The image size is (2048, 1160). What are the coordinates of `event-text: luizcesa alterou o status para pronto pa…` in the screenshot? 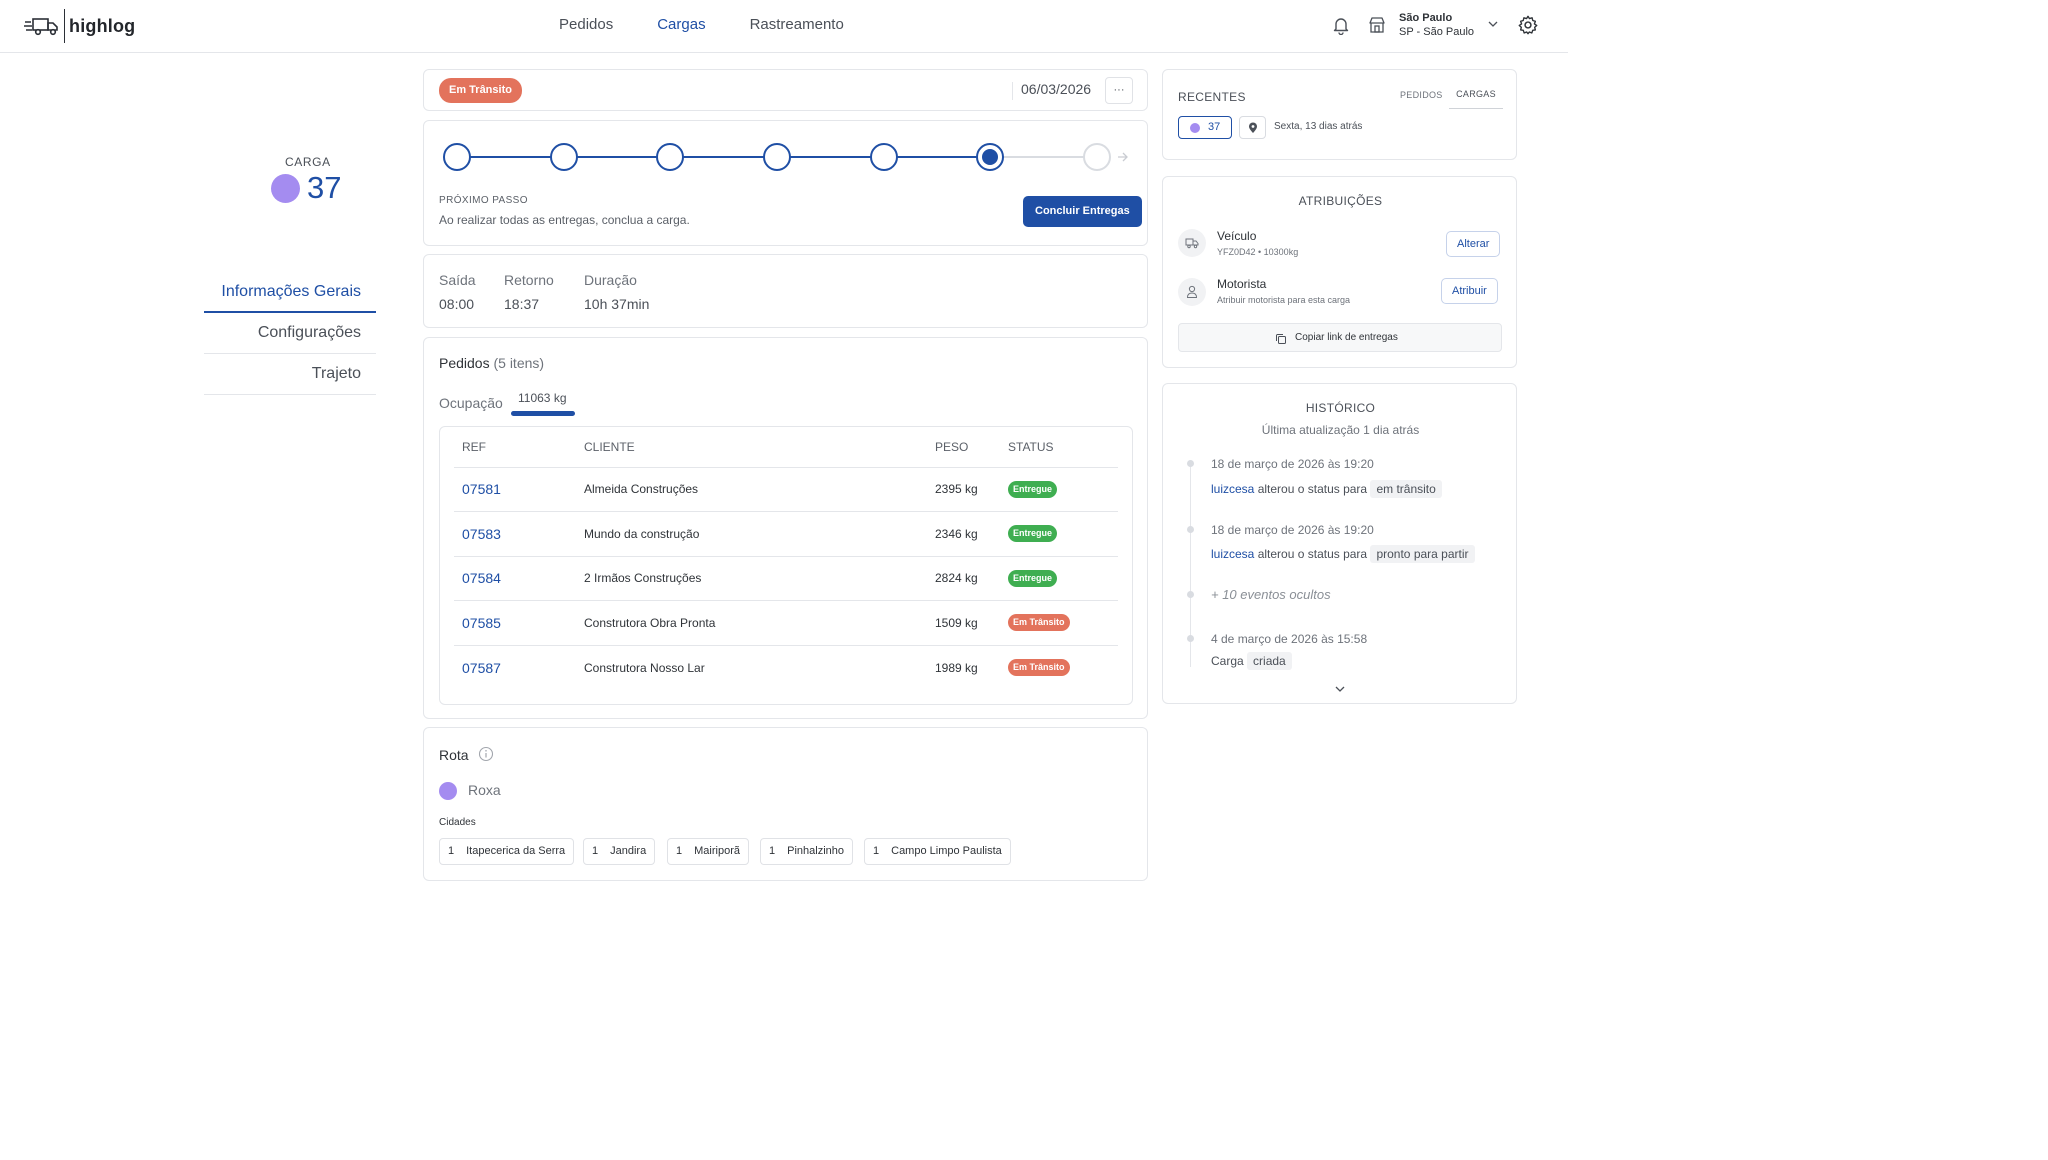 It's located at (1343, 554).